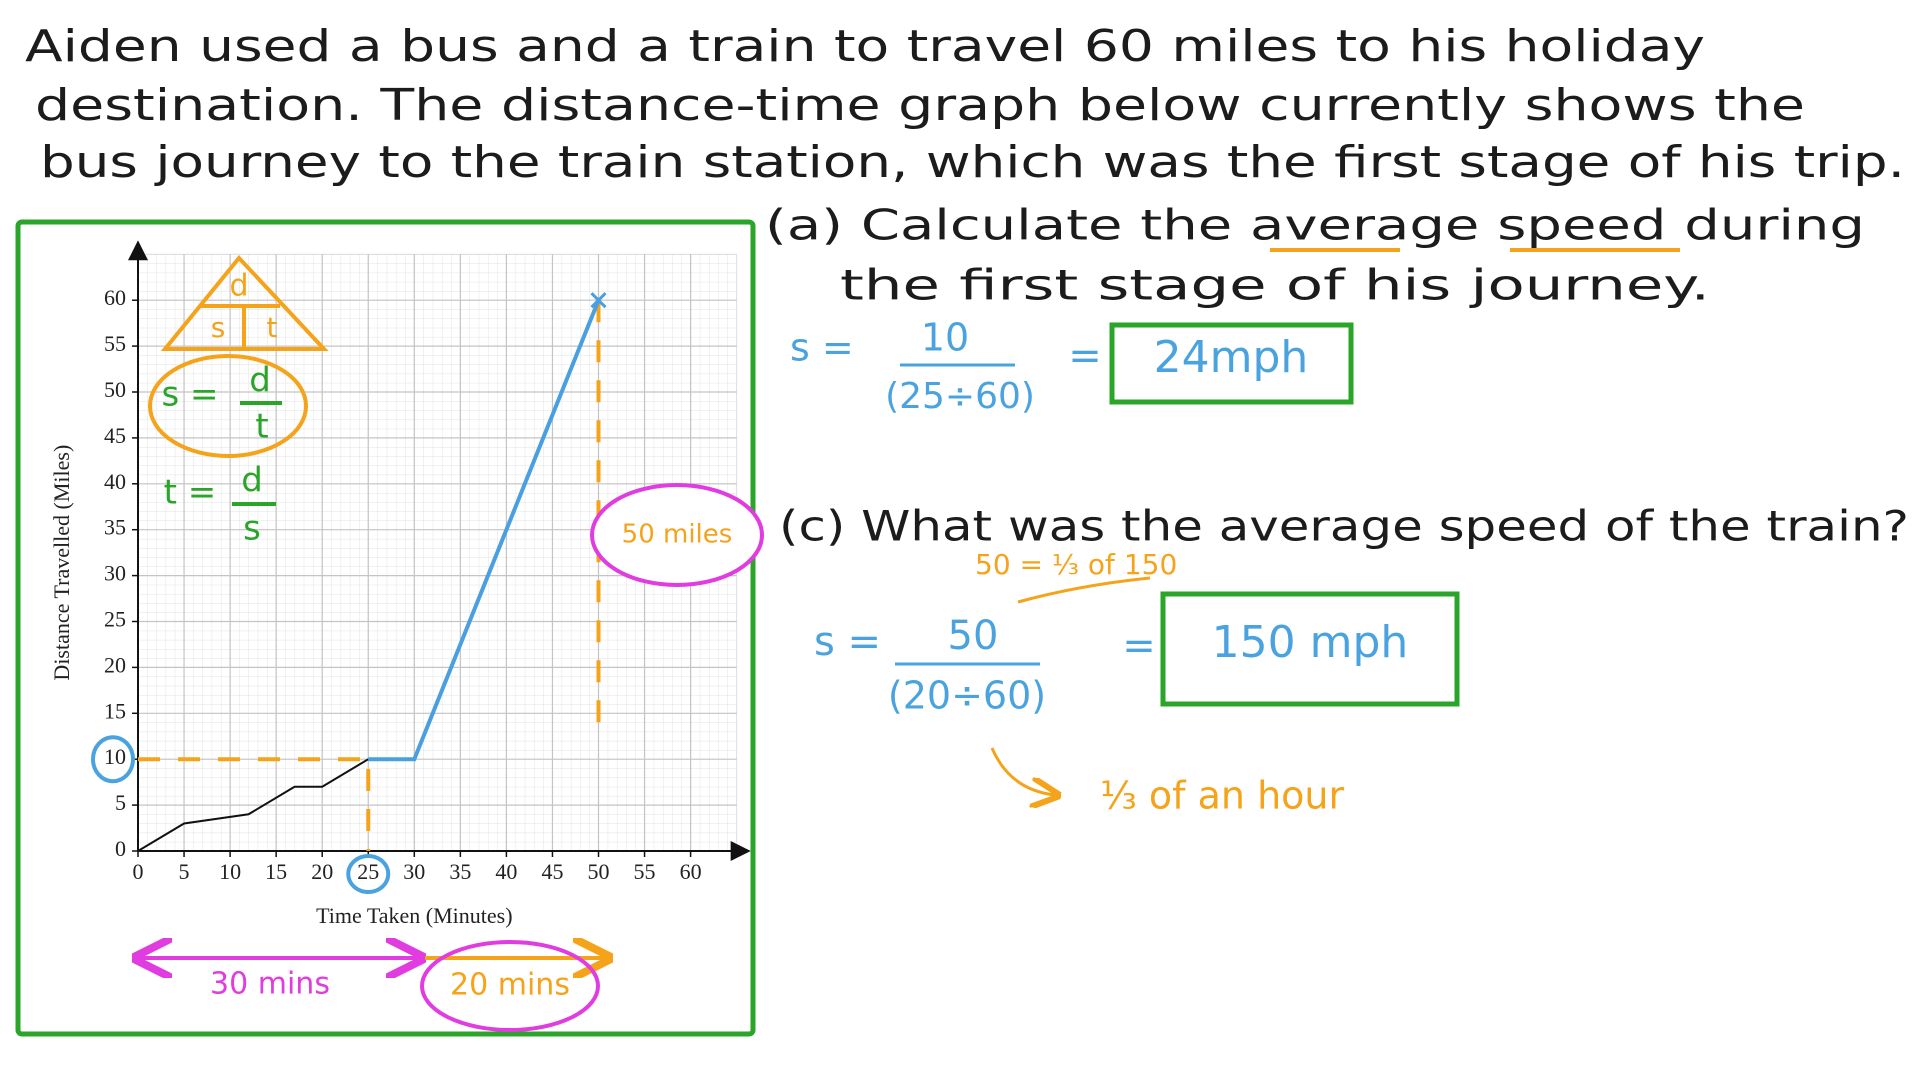 The image size is (1920, 1080). I want to click on x-tick-label: 45, so click(552, 871).